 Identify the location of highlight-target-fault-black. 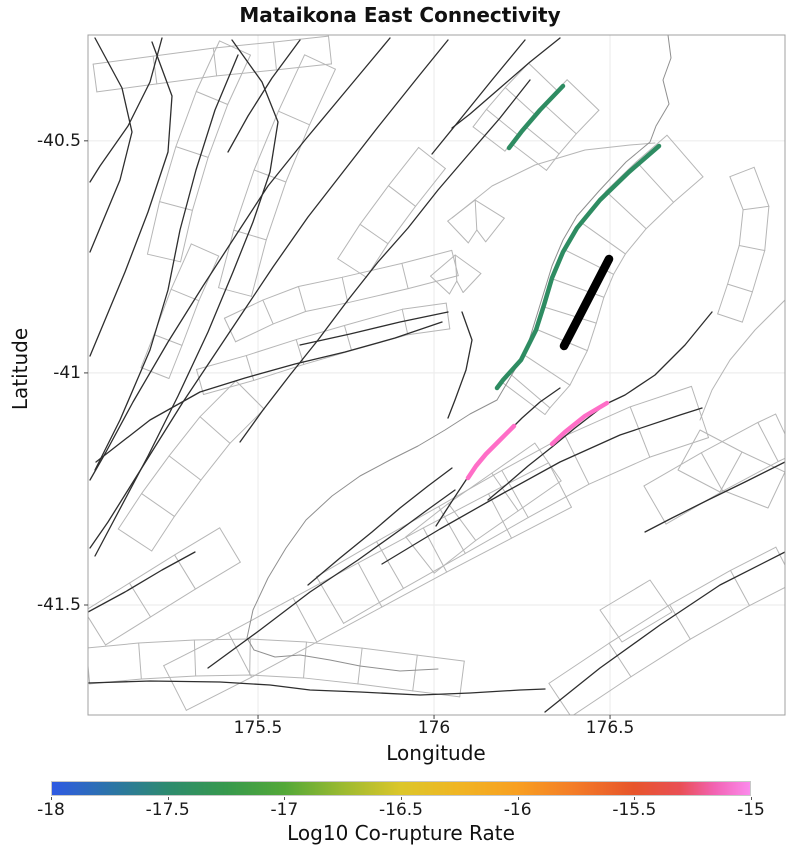
(586, 302).